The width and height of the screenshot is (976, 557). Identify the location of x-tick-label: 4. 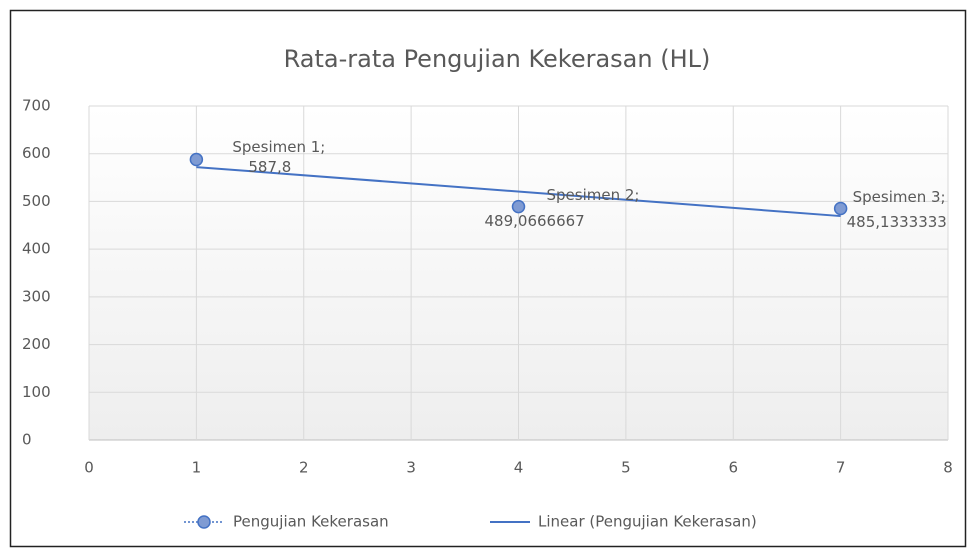
(519, 468).